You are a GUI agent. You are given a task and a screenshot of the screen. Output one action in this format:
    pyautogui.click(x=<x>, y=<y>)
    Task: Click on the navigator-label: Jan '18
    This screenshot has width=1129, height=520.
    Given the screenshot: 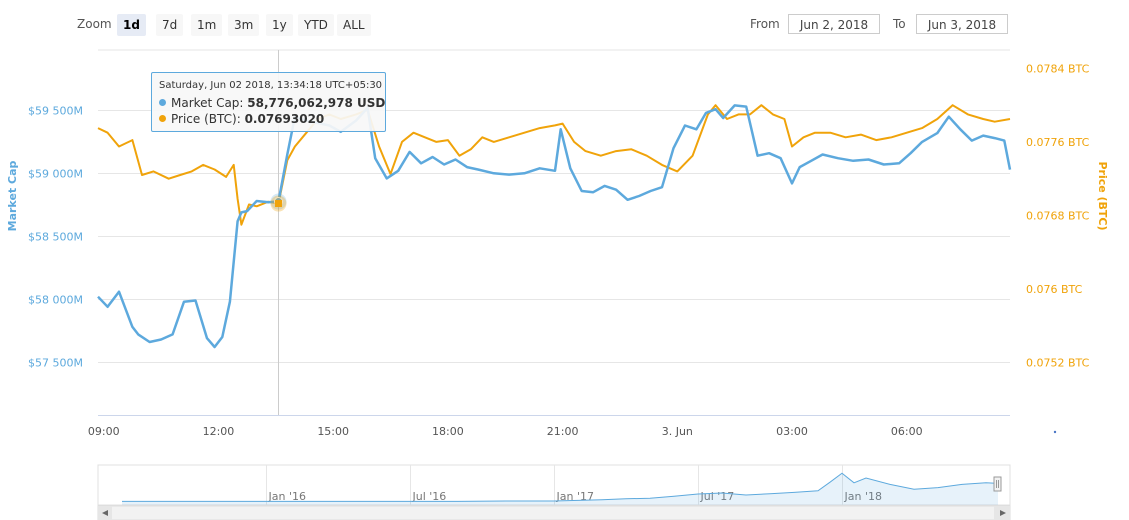 What is the action you would take?
    pyautogui.click(x=863, y=496)
    